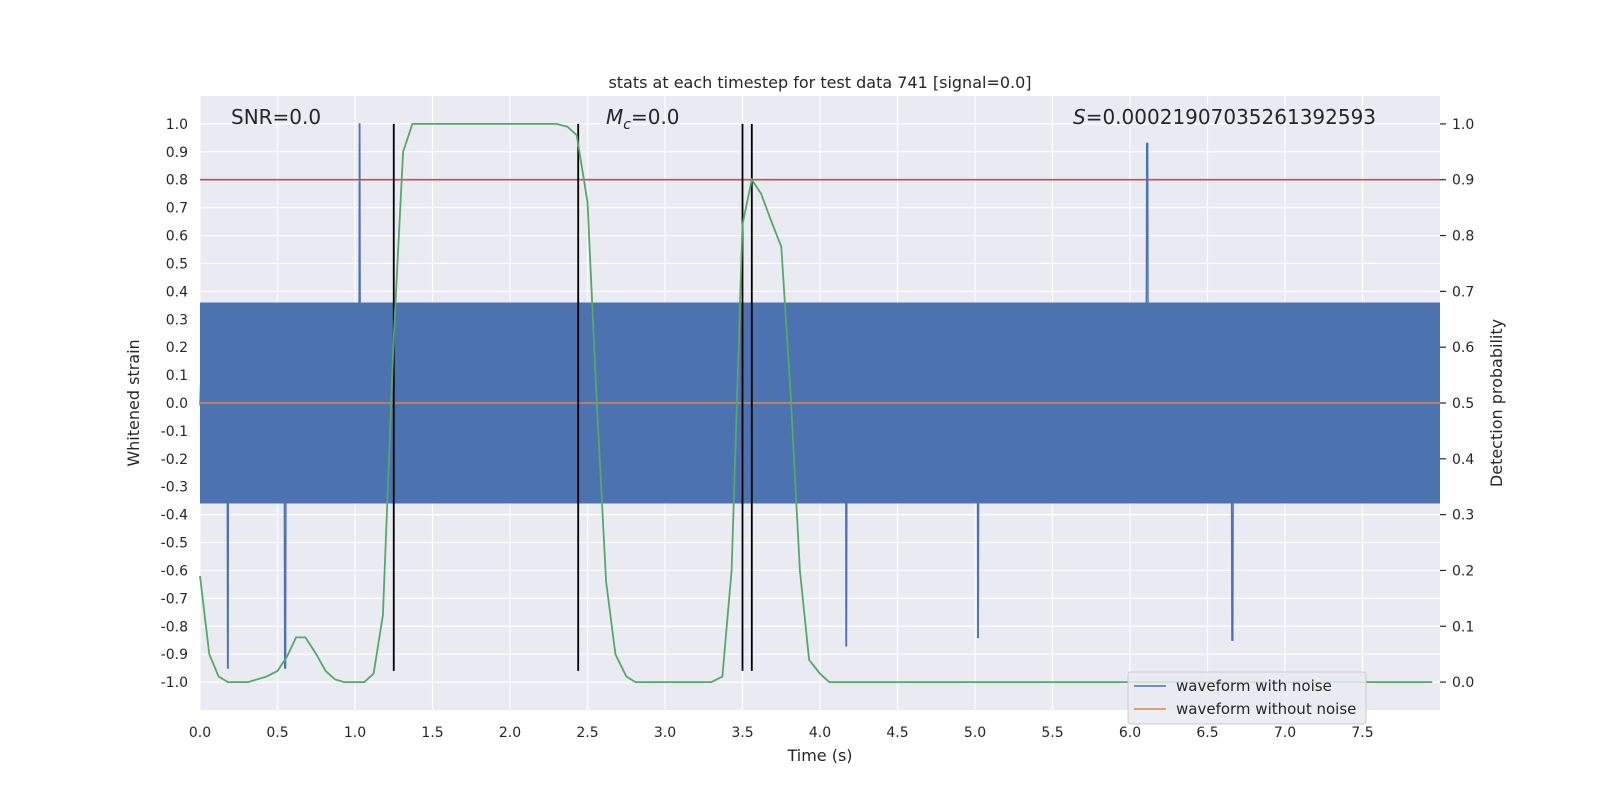 Image resolution: width=1600 pixels, height=800 pixels. What do you see at coordinates (665, 733) in the screenshot?
I see `x-tick-label: 3.0` at bounding box center [665, 733].